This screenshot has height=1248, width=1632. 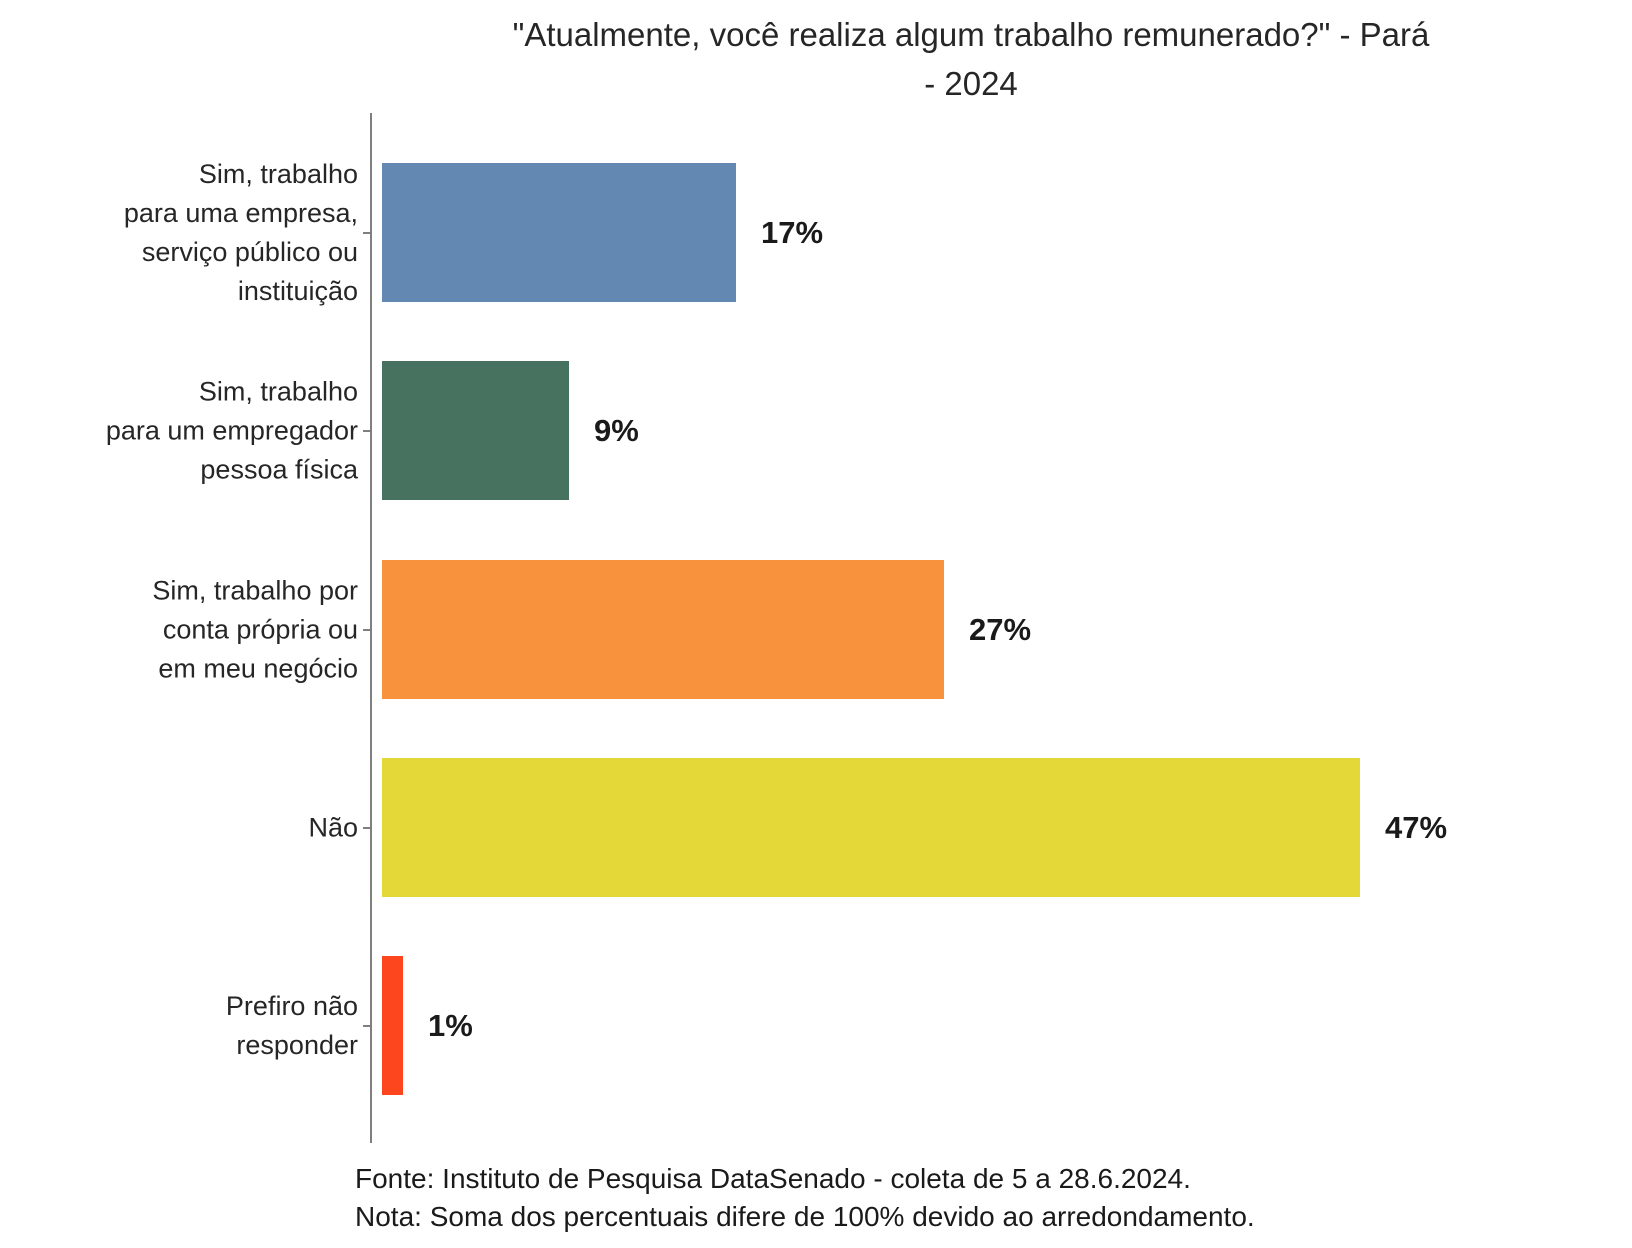 What do you see at coordinates (1000, 629) in the screenshot?
I see `value-label: 27%` at bounding box center [1000, 629].